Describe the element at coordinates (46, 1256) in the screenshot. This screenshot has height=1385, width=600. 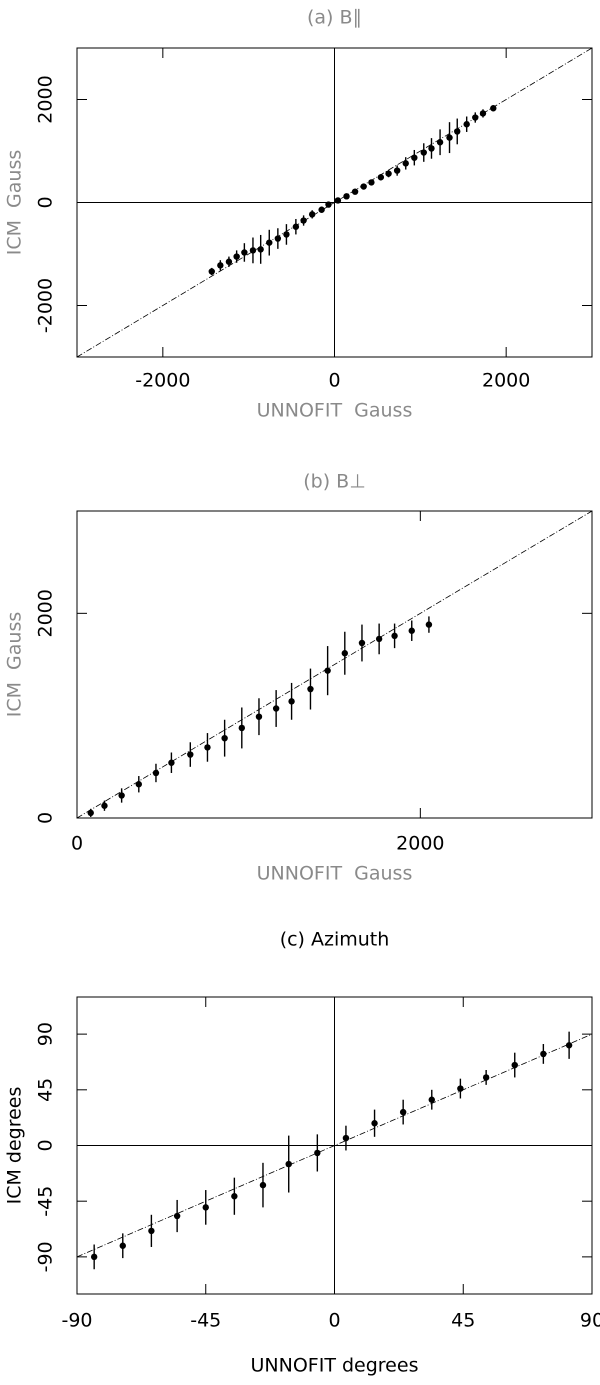
I see `y-tick-label: -90` at that location.